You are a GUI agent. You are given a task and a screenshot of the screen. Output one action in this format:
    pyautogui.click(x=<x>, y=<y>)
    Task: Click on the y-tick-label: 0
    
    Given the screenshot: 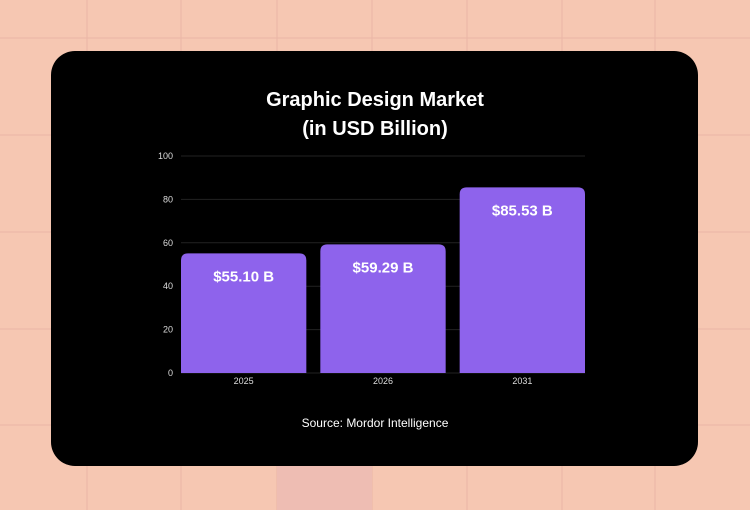 What is the action you would take?
    pyautogui.click(x=170, y=373)
    